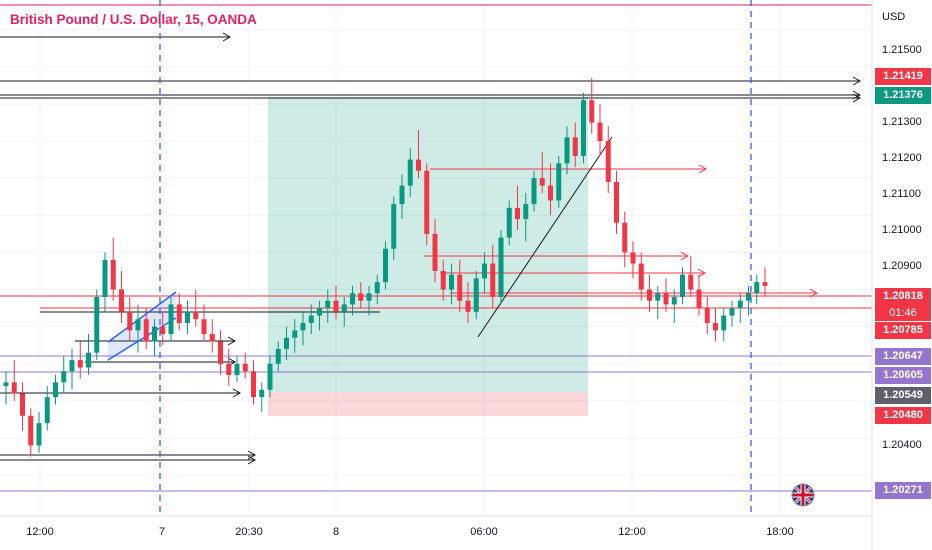 The width and height of the screenshot is (932, 550). Describe the element at coordinates (901, 194) in the screenshot. I see `y-tick-label: 1.21100` at that location.